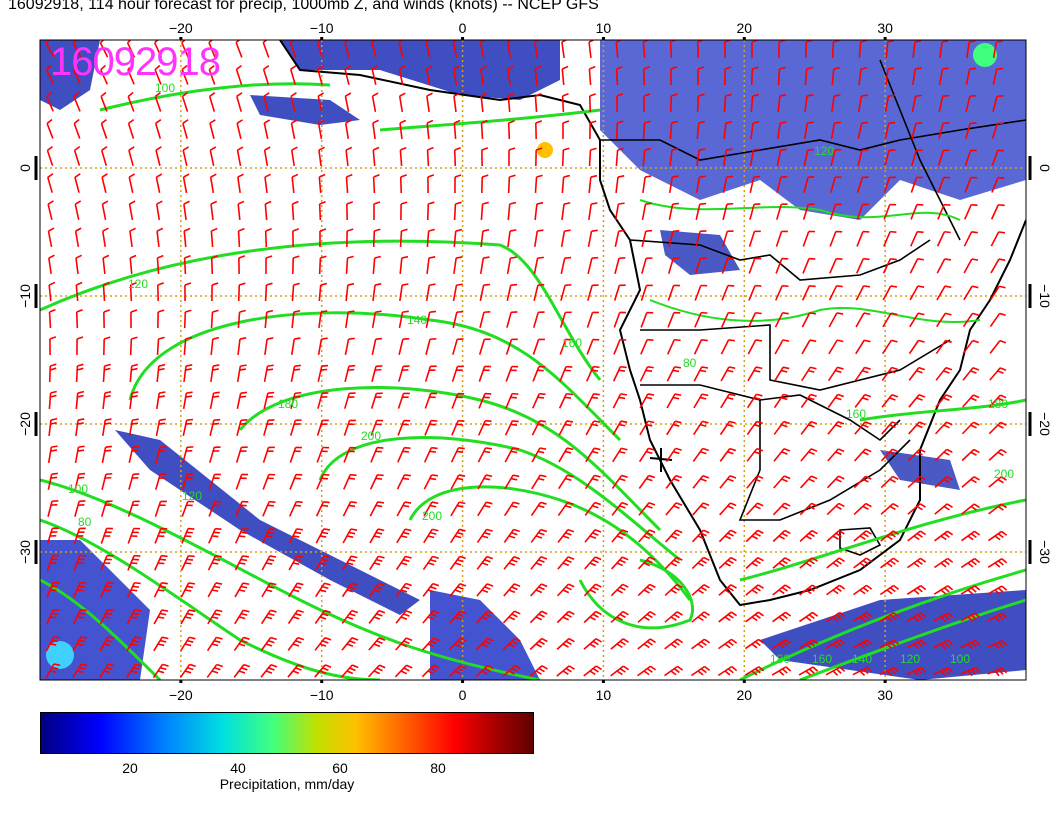 This screenshot has width=1056, height=816. I want to click on colorbar-label-80: 80, so click(438, 768).